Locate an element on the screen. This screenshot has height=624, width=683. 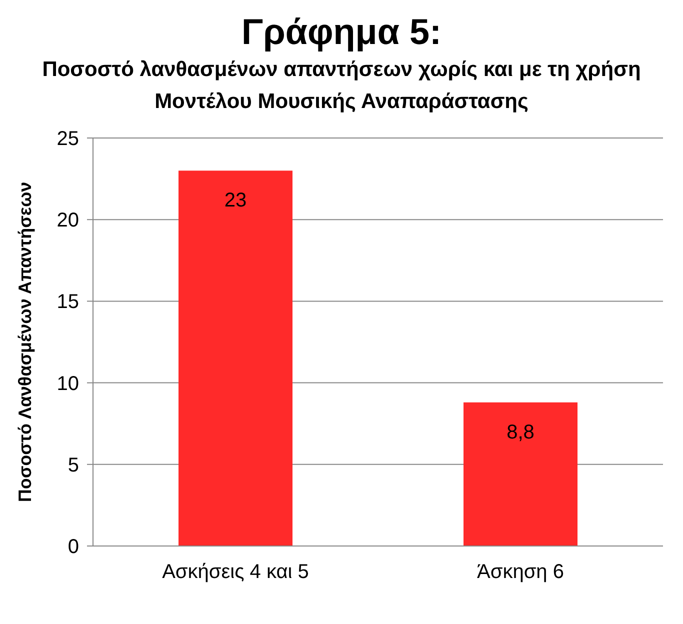
data-label: 8,8 is located at coordinates (520, 432).